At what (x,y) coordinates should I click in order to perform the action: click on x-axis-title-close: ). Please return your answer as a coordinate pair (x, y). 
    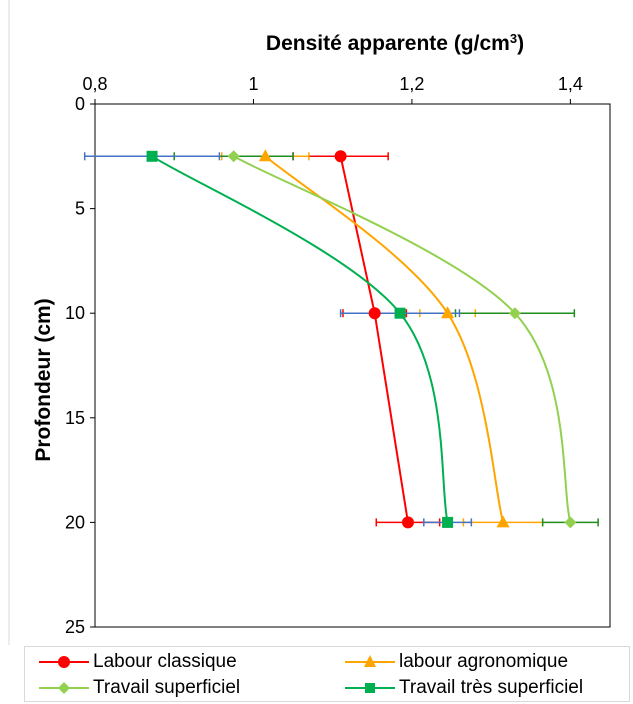
    Looking at the image, I should click on (520, 43).